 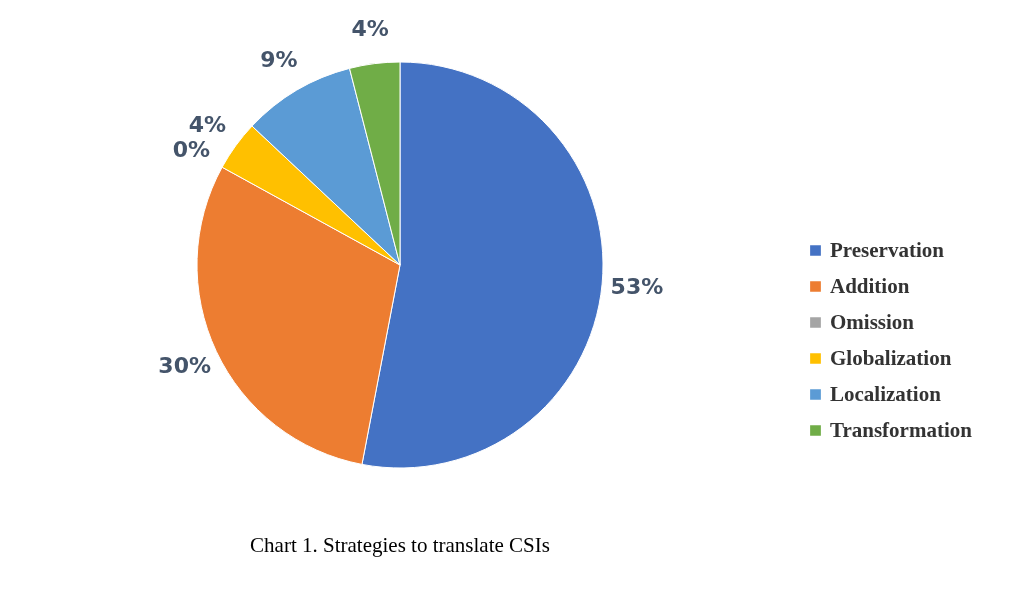 I want to click on text: Chart 1. Strategies to translate CSIs, so click(x=400, y=545).